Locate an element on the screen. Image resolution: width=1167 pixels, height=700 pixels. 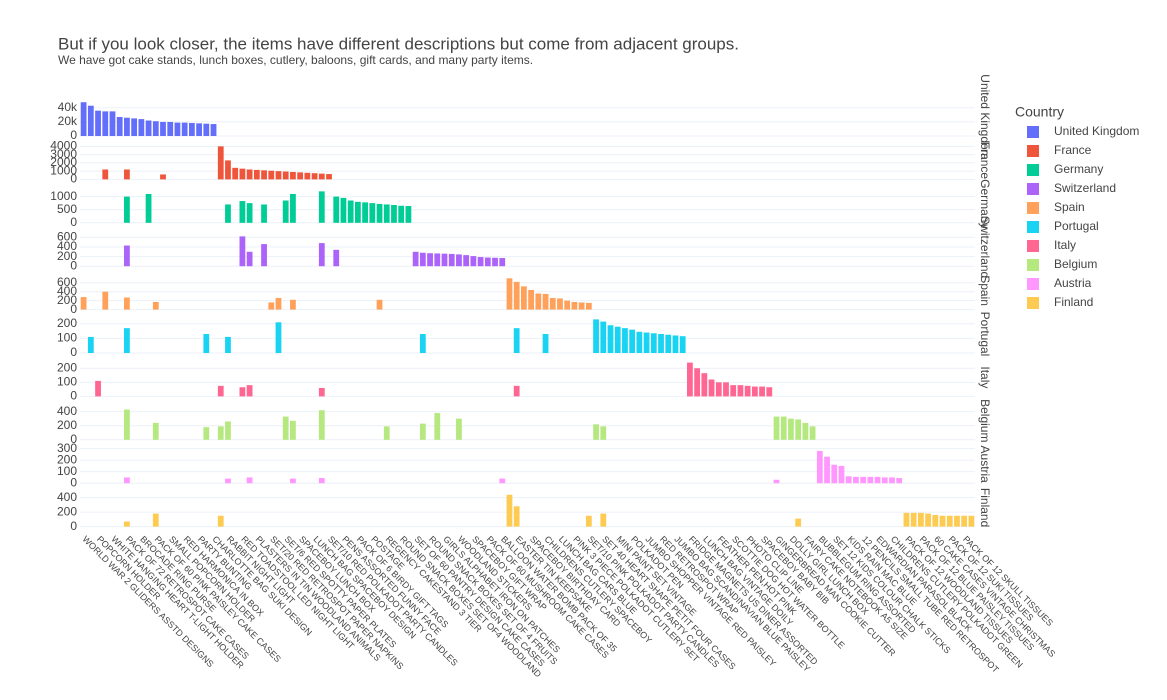
y-tick-label: 300 is located at coordinates (67, 448).